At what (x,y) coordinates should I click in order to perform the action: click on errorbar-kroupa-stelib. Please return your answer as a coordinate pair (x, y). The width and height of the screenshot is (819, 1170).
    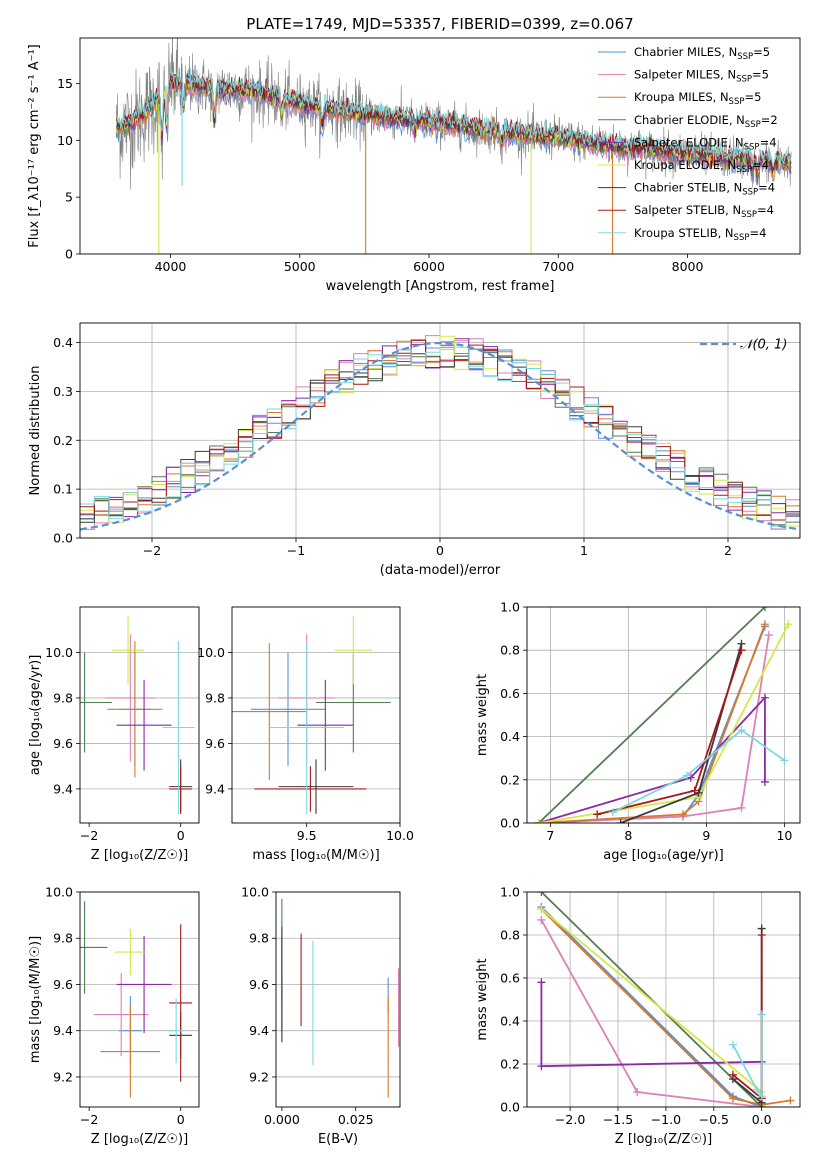
    Looking at the image, I should click on (306, 727).